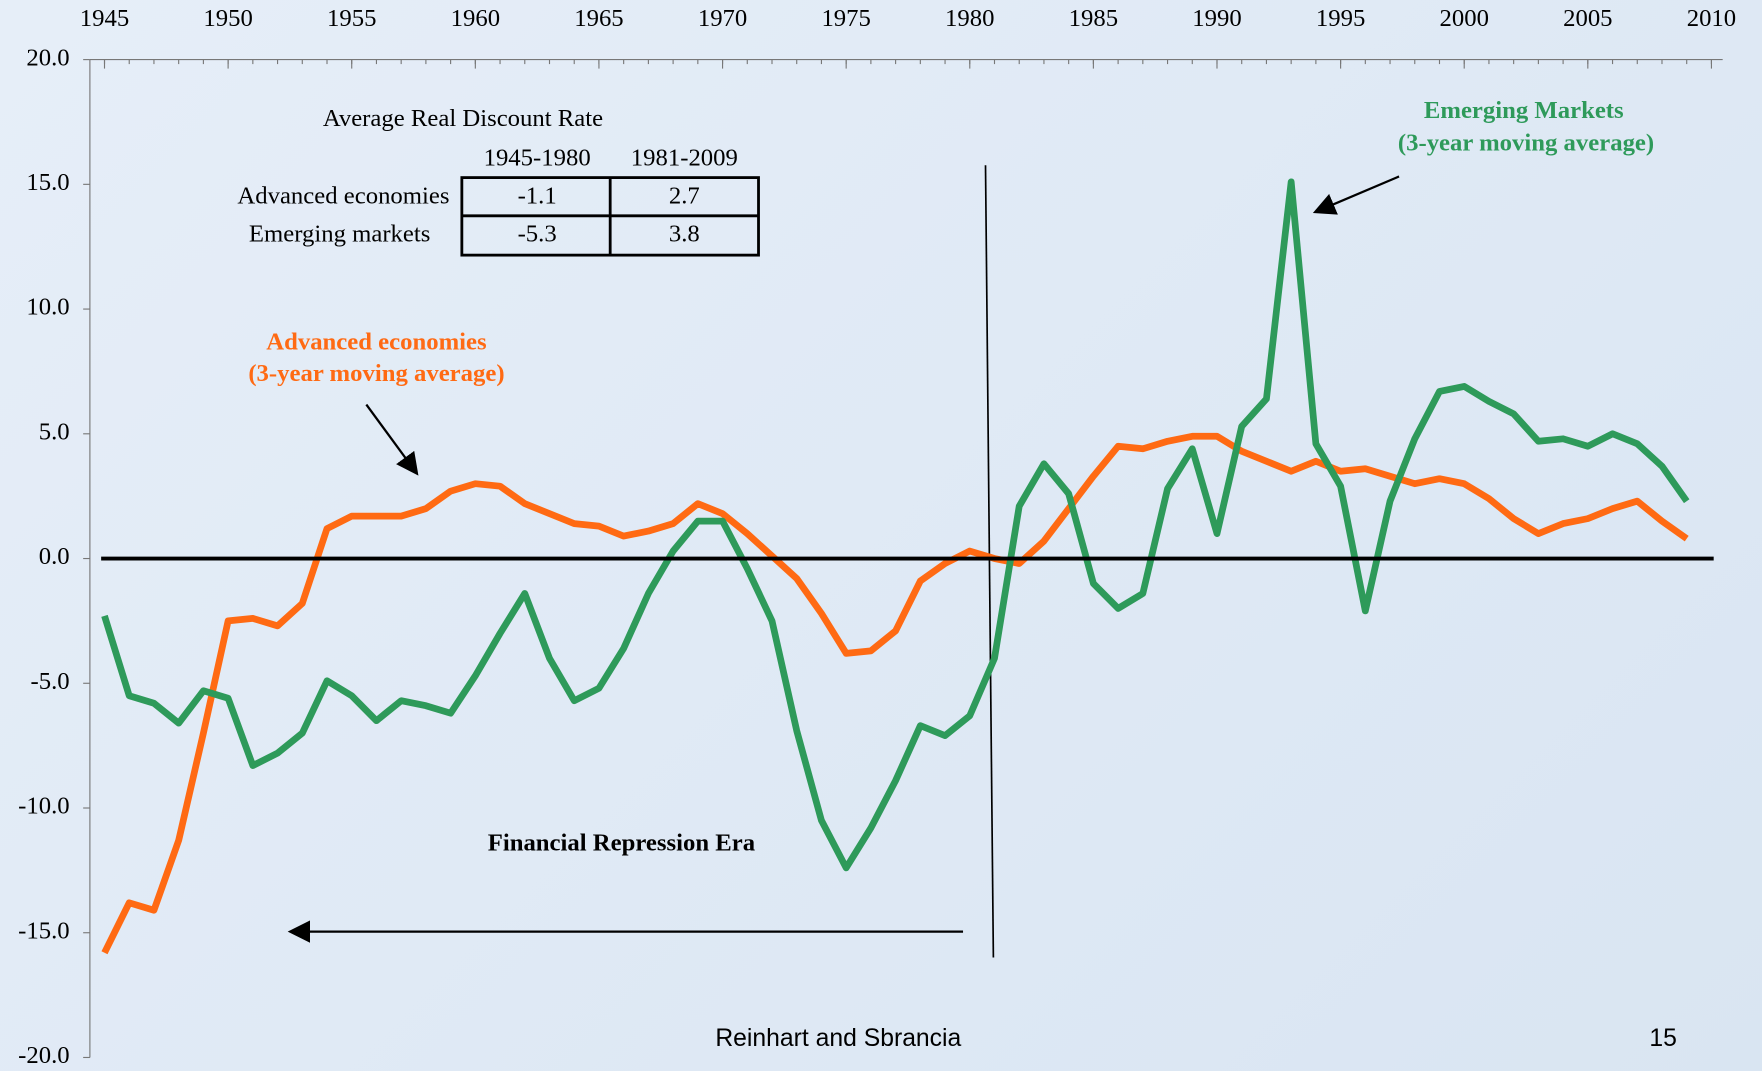 The width and height of the screenshot is (1762, 1071). What do you see at coordinates (54, 431) in the screenshot?
I see `y-tick-label: 5.0` at bounding box center [54, 431].